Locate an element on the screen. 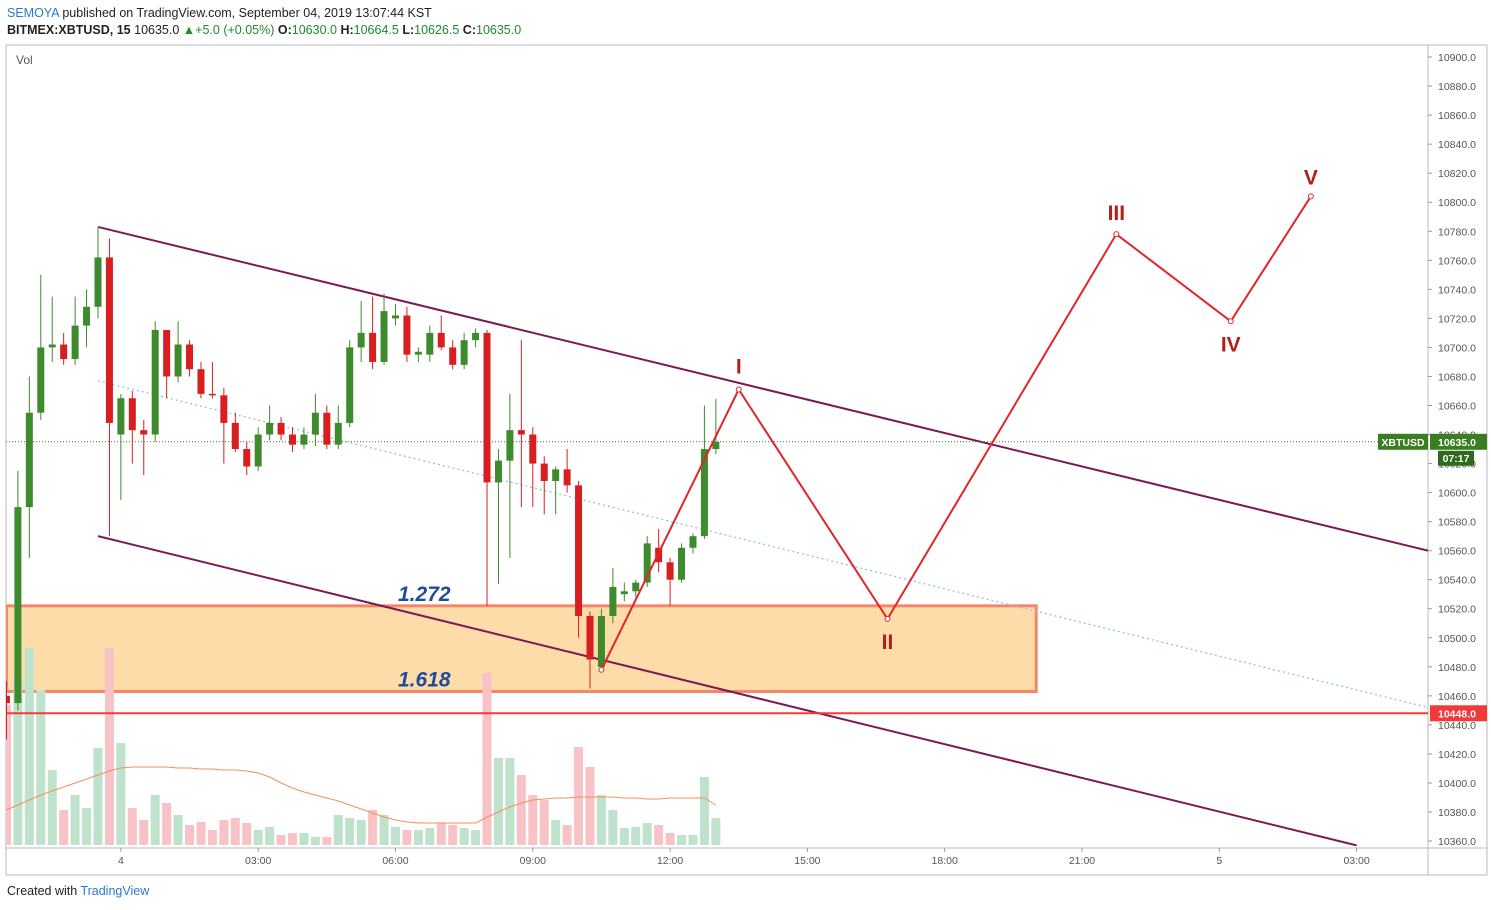 The height and width of the screenshot is (910, 1491). y-tick-label: 10860.0 is located at coordinates (1457, 116).